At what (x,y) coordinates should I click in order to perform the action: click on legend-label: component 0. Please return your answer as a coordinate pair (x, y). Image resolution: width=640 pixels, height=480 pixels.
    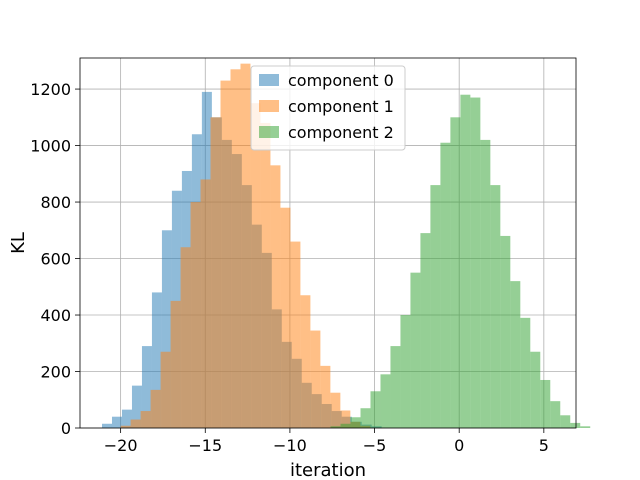
    Looking at the image, I should click on (341, 80).